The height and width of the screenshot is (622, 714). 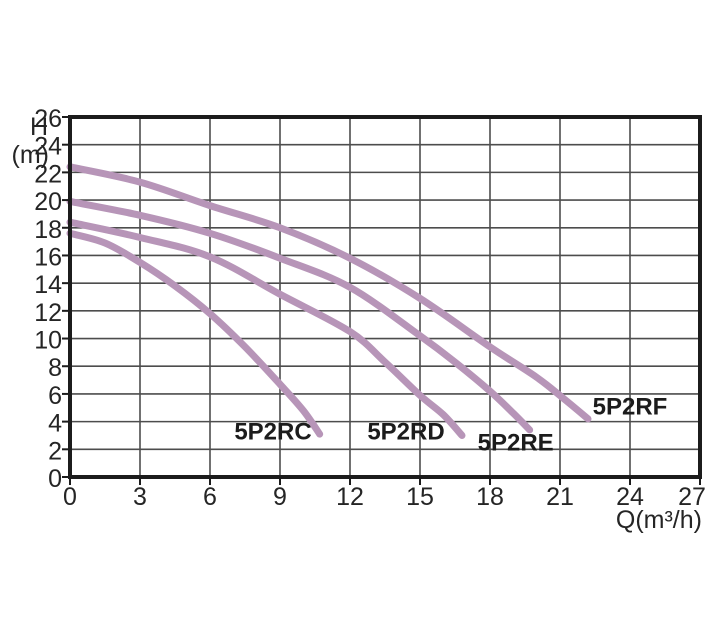 I want to click on y-tick-label: 12, so click(x=48, y=313).